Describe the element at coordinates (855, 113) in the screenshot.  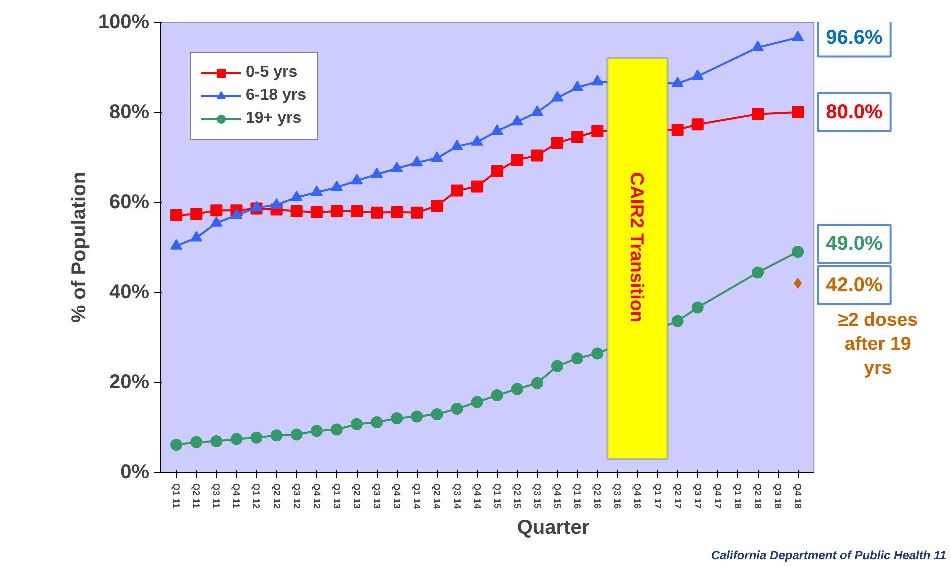
I see `data-label: 80.0%` at that location.